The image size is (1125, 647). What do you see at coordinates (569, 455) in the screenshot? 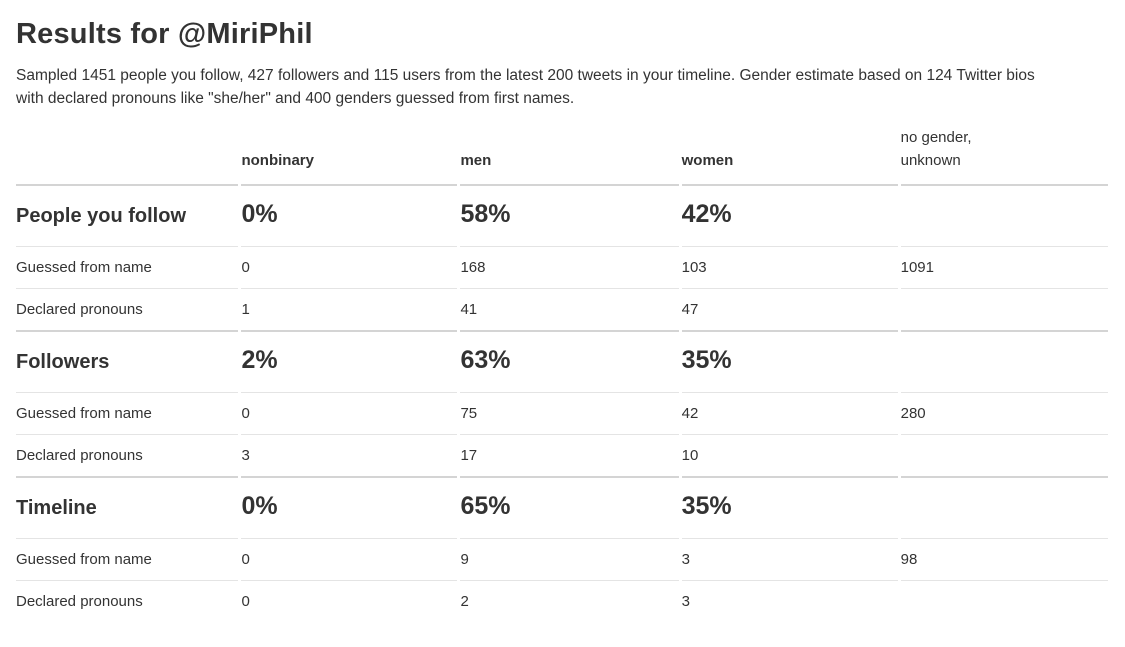
I see `count-men: 17` at bounding box center [569, 455].